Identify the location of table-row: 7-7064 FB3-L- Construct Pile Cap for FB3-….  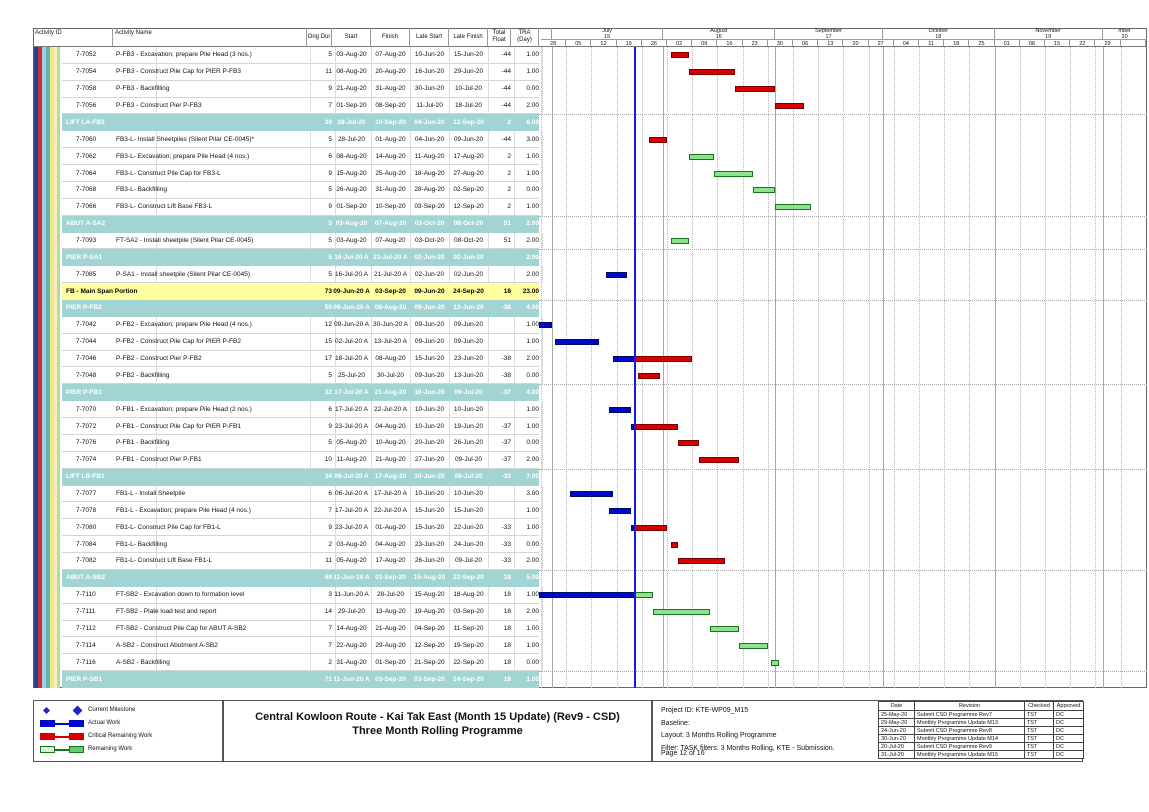
(288, 173).